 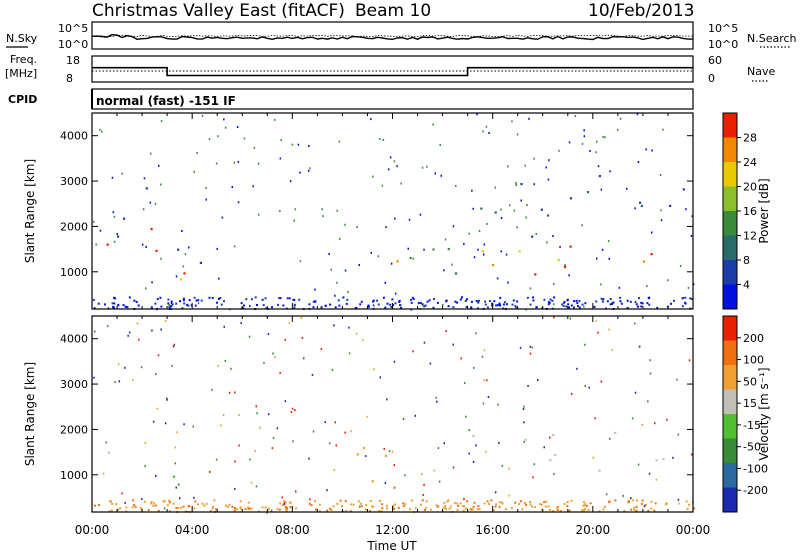 What do you see at coordinates (750, 381) in the screenshot?
I see `colorbar-tick-label: 50` at bounding box center [750, 381].